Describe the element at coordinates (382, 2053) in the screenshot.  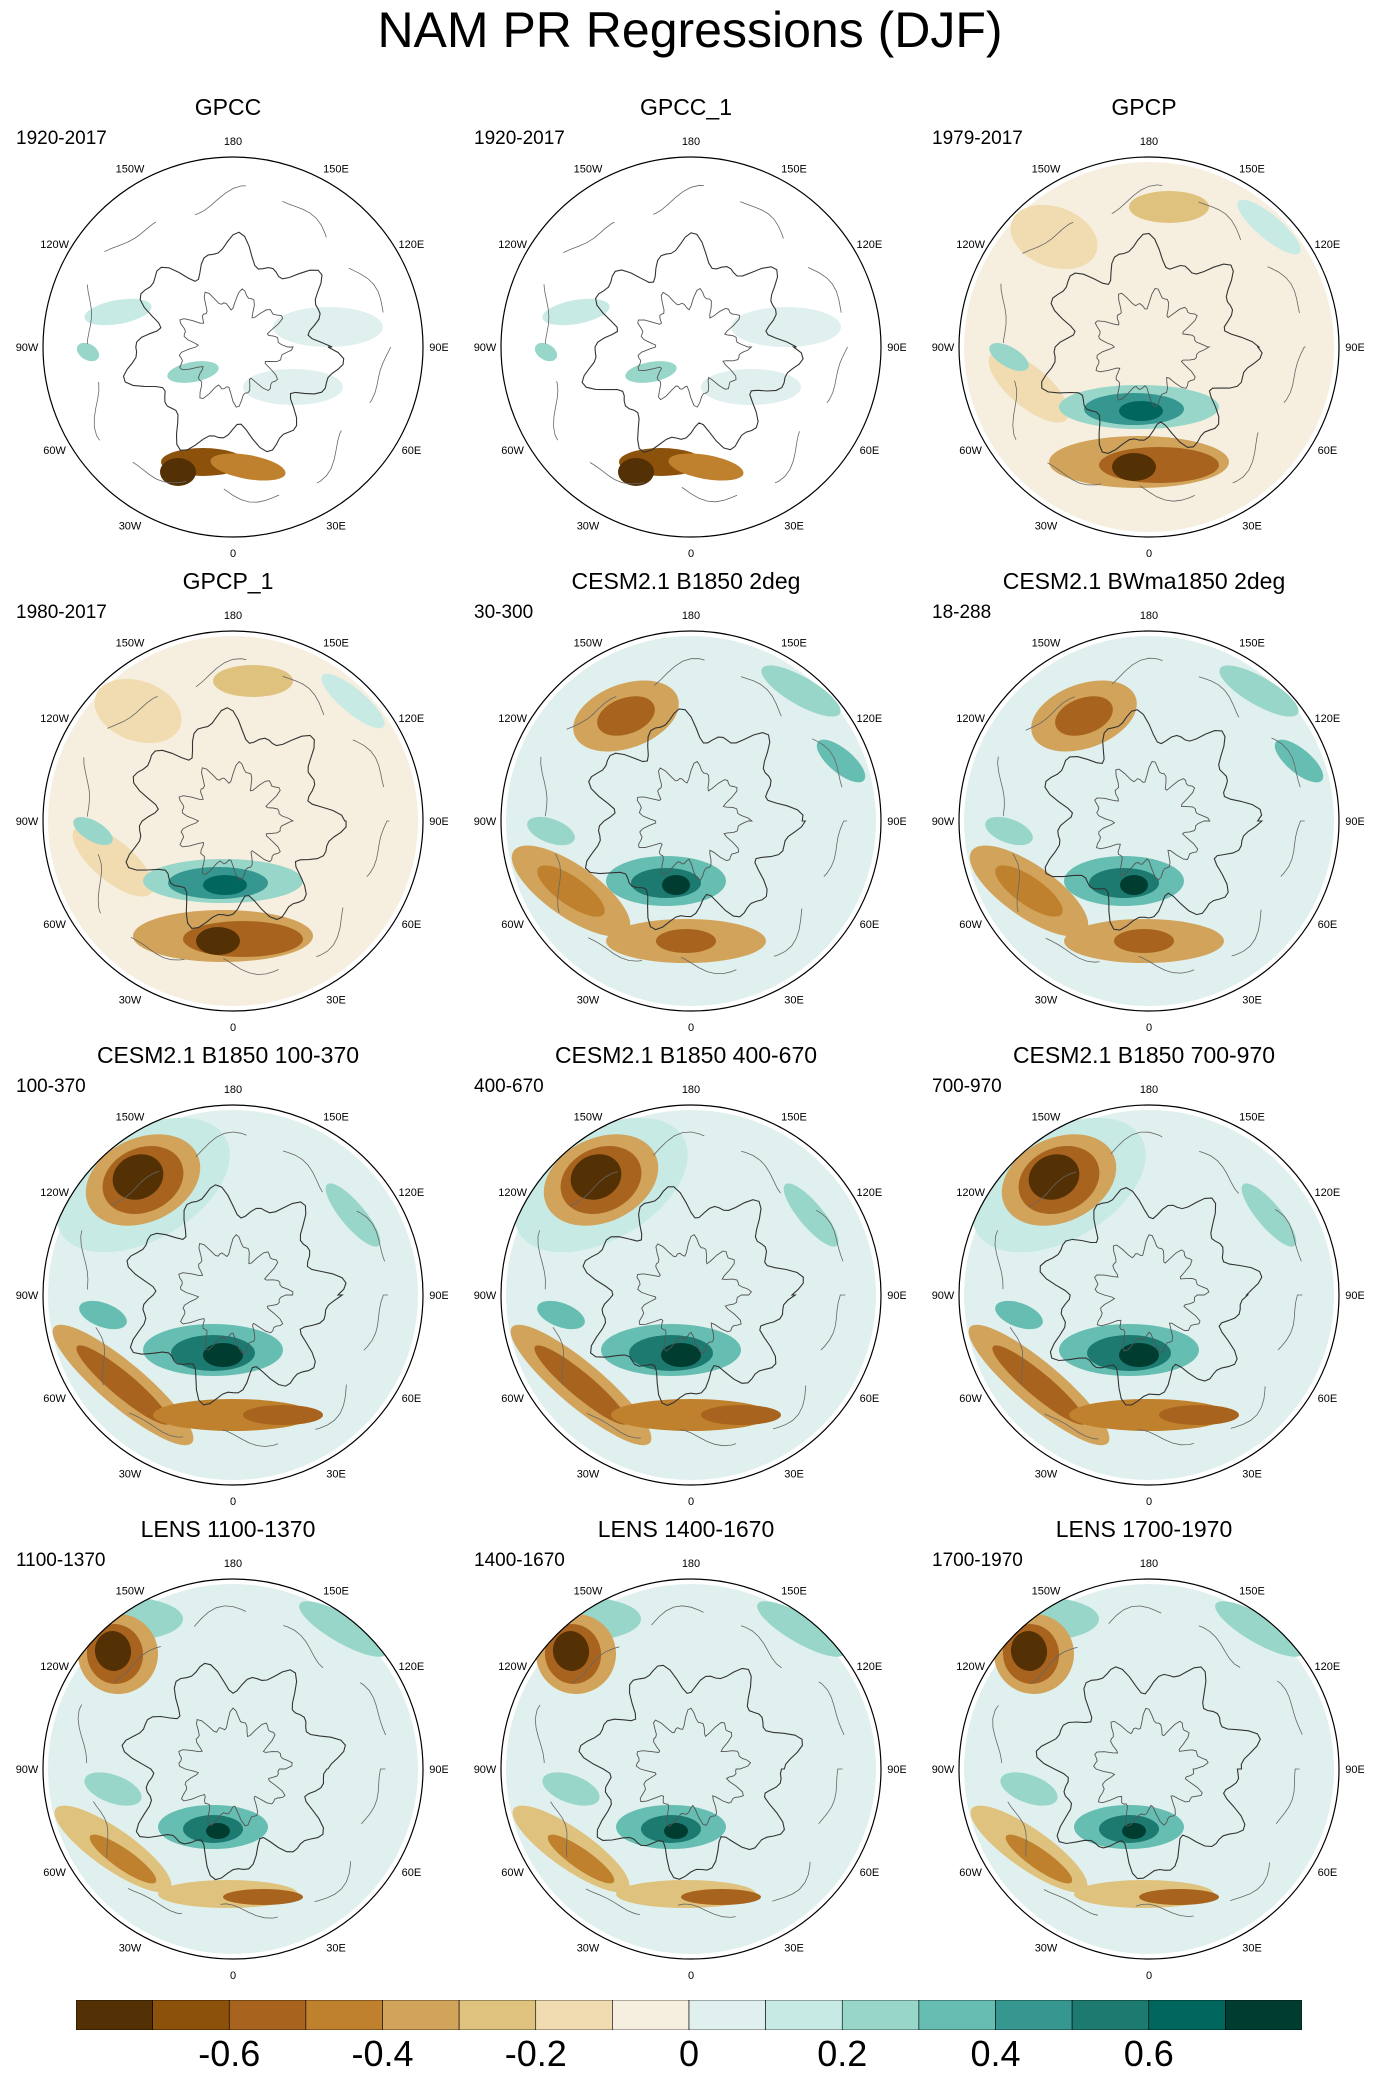
I see `colorbar-tick-label: -0.4` at that location.